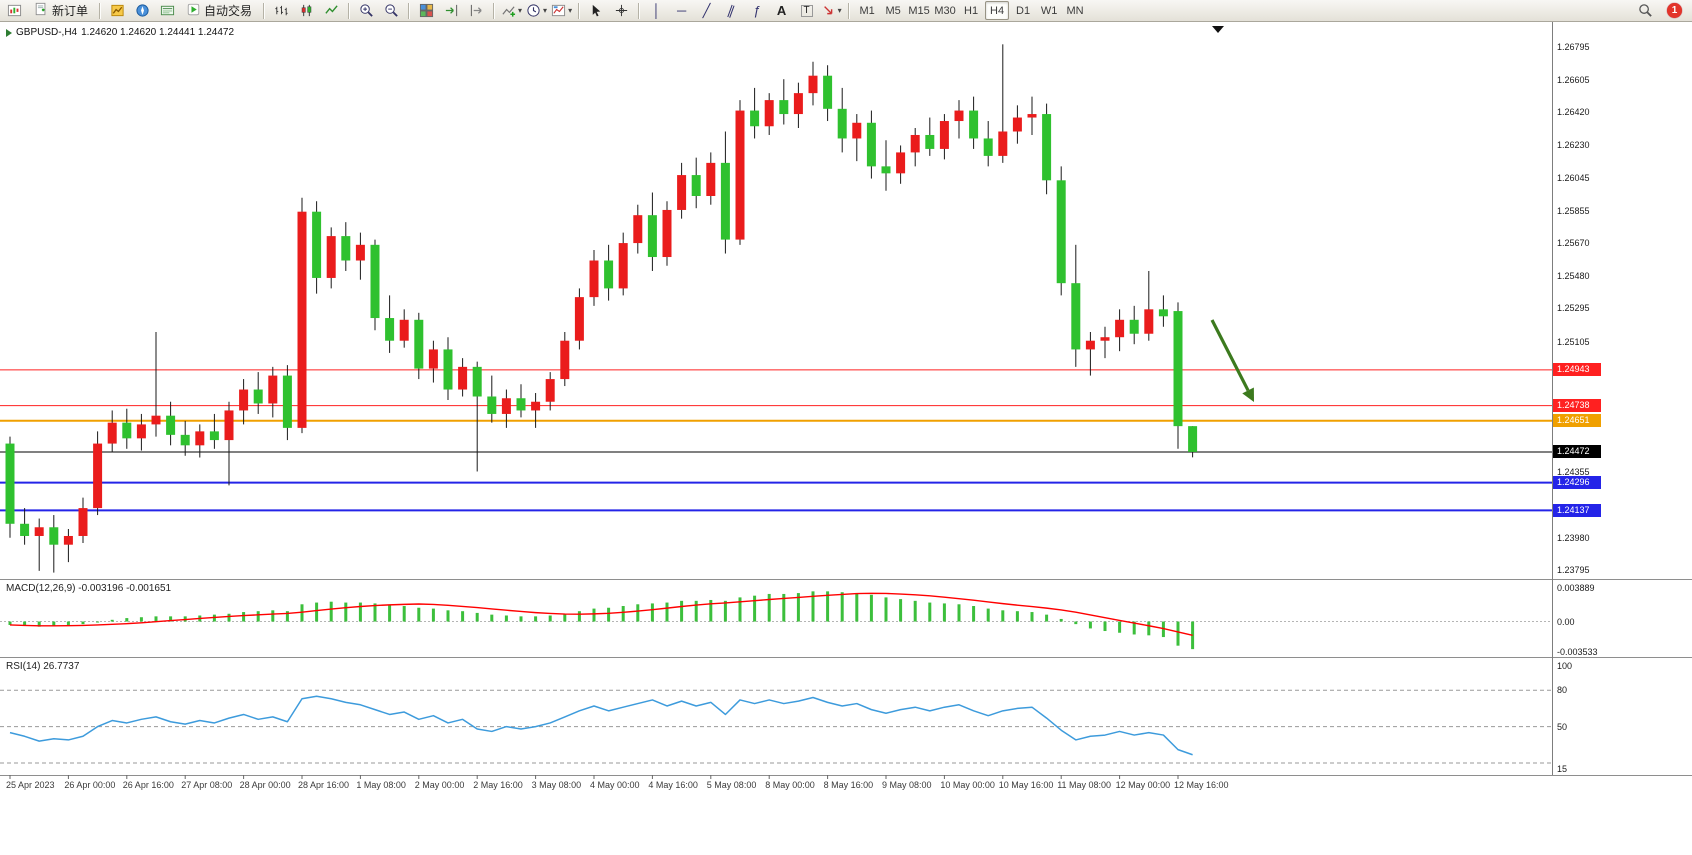 The width and height of the screenshot is (1692, 855). I want to click on equidistant-channel-icon: ∥, so click(731, 10).